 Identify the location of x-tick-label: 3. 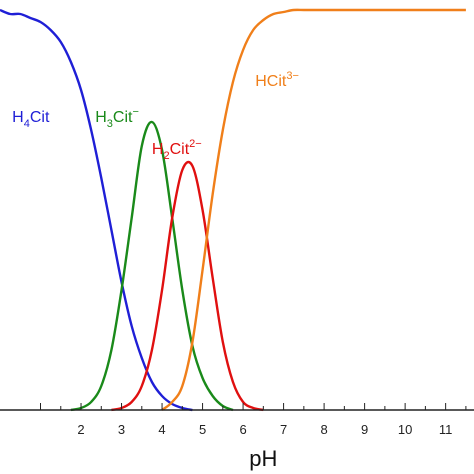
(121, 429).